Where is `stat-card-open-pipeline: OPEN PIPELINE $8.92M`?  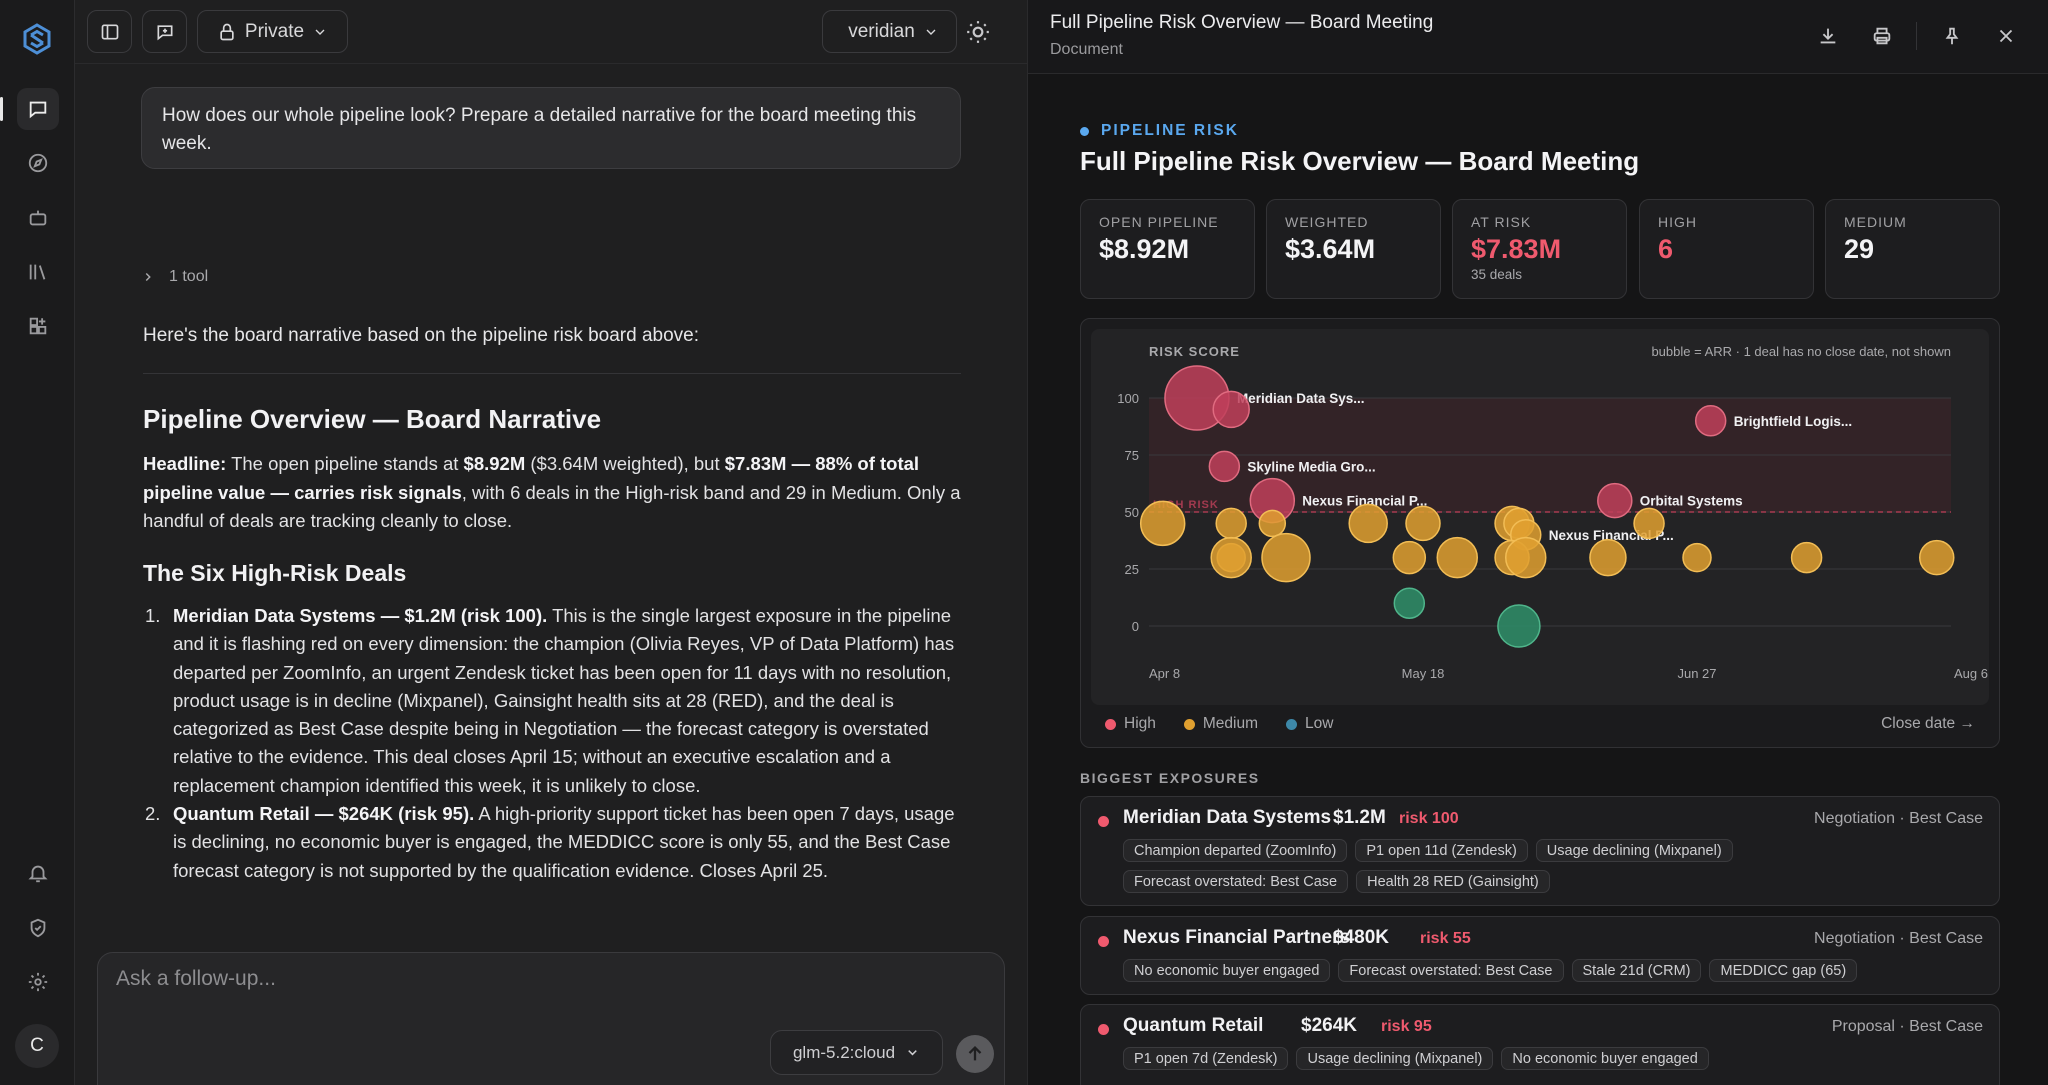 stat-card-open-pipeline: OPEN PIPELINE $8.92M is located at coordinates (1167, 249).